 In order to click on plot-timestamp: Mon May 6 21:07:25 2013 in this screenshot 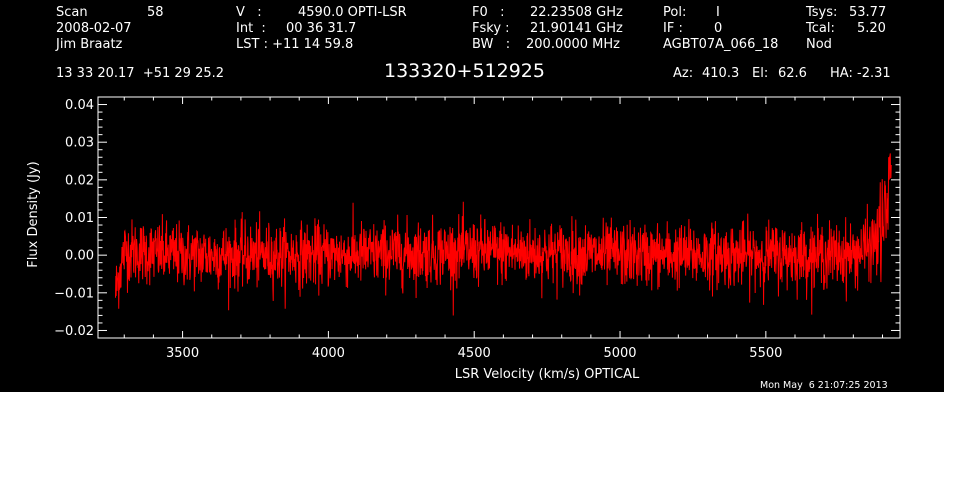, I will do `click(824, 385)`.